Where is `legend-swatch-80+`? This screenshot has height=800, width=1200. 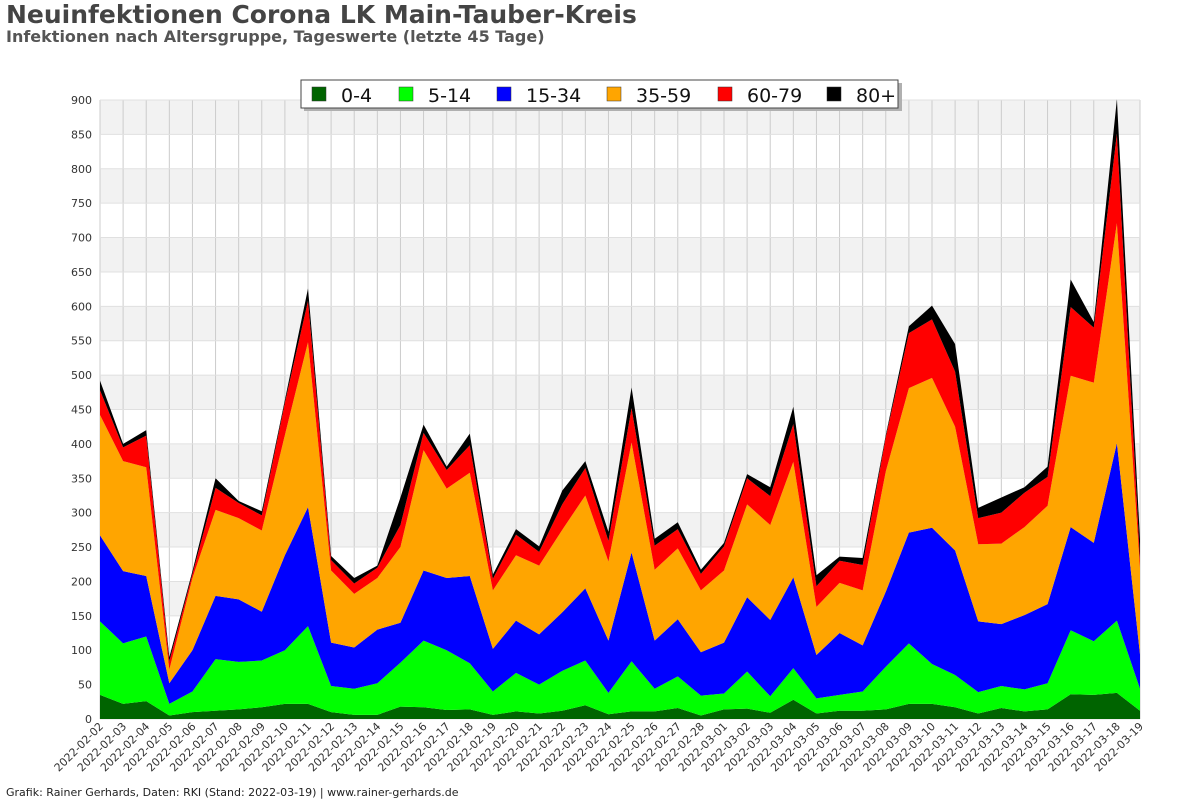 legend-swatch-80+ is located at coordinates (834, 94).